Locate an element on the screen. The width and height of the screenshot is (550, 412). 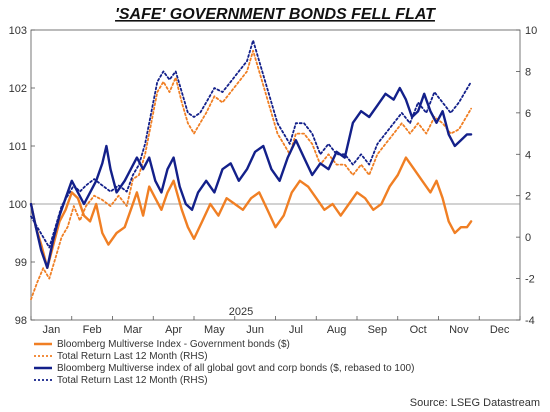
year-label: 2025 is located at coordinates (241, 312).